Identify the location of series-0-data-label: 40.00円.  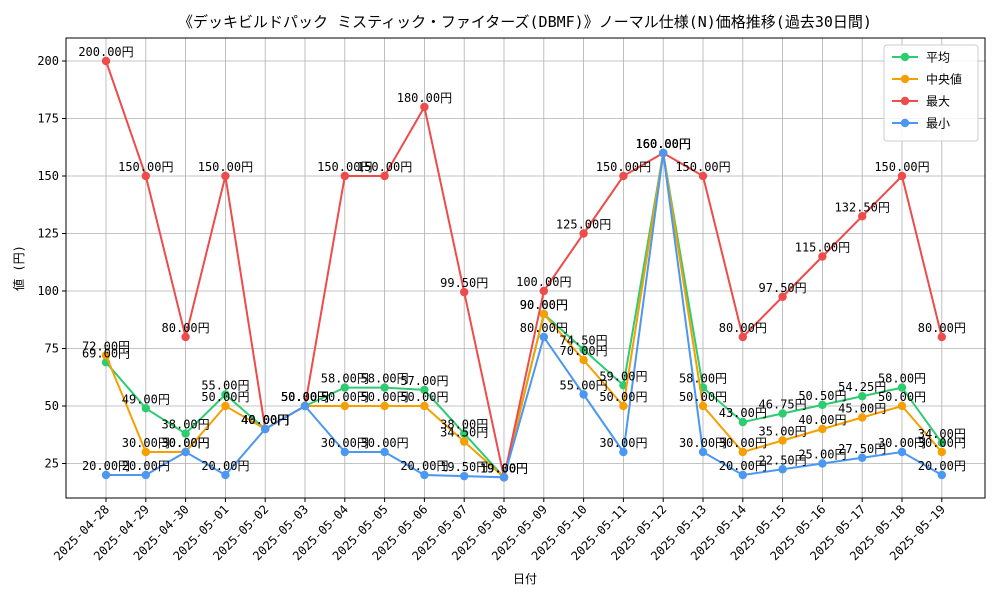
(265, 420).